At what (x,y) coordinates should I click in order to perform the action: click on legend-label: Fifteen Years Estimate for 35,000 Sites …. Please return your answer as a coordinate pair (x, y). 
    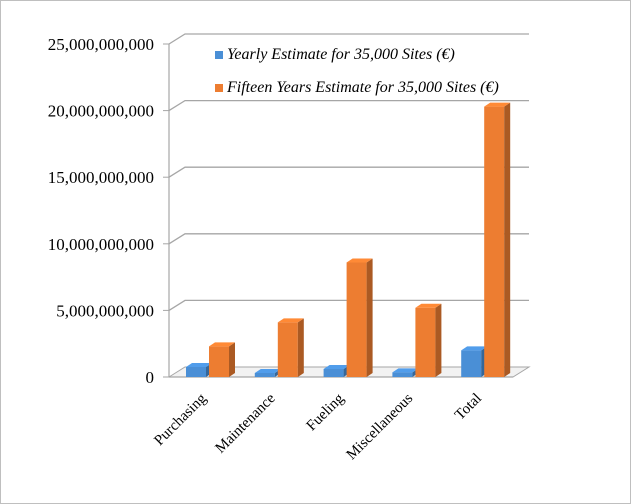
    Looking at the image, I should click on (362, 87).